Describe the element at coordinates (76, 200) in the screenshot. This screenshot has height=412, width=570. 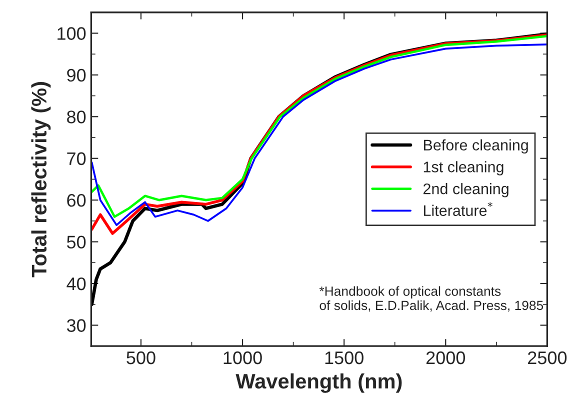
I see `y-tick-label: 60` at that location.